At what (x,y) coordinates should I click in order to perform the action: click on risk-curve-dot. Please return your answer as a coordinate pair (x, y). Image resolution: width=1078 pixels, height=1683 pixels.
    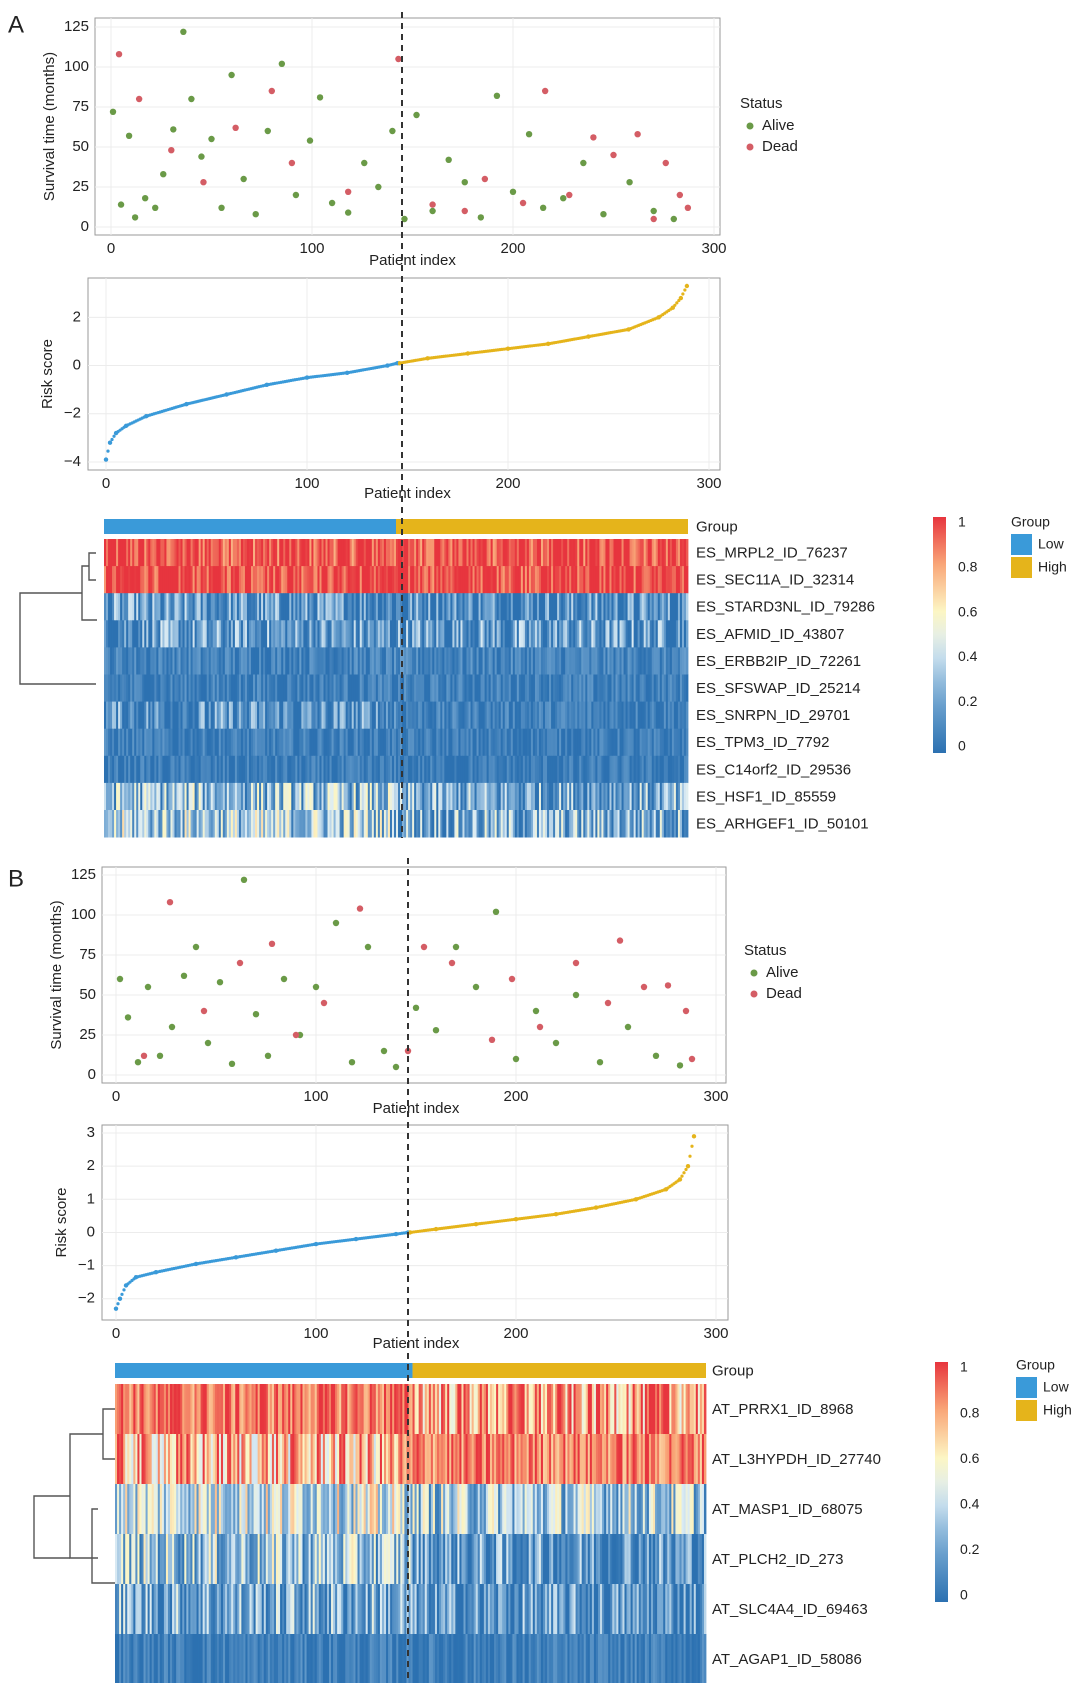
    Looking at the image, I should click on (685, 290).